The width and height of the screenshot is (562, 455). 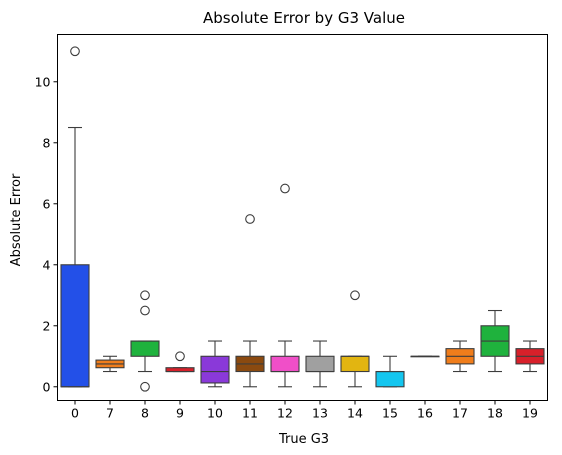 I want to click on x-tick-label: 13, so click(x=320, y=413).